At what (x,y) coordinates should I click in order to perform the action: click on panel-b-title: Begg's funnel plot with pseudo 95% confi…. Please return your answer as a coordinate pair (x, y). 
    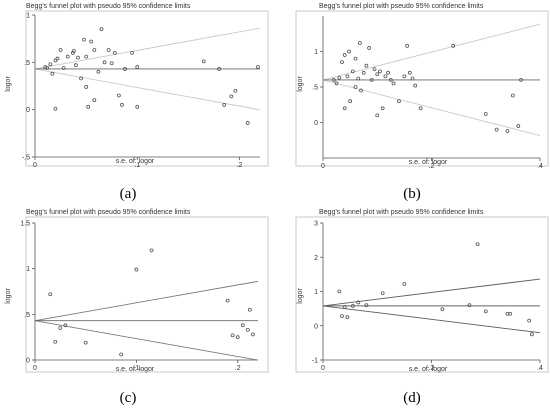
    Looking at the image, I should click on (401, 6).